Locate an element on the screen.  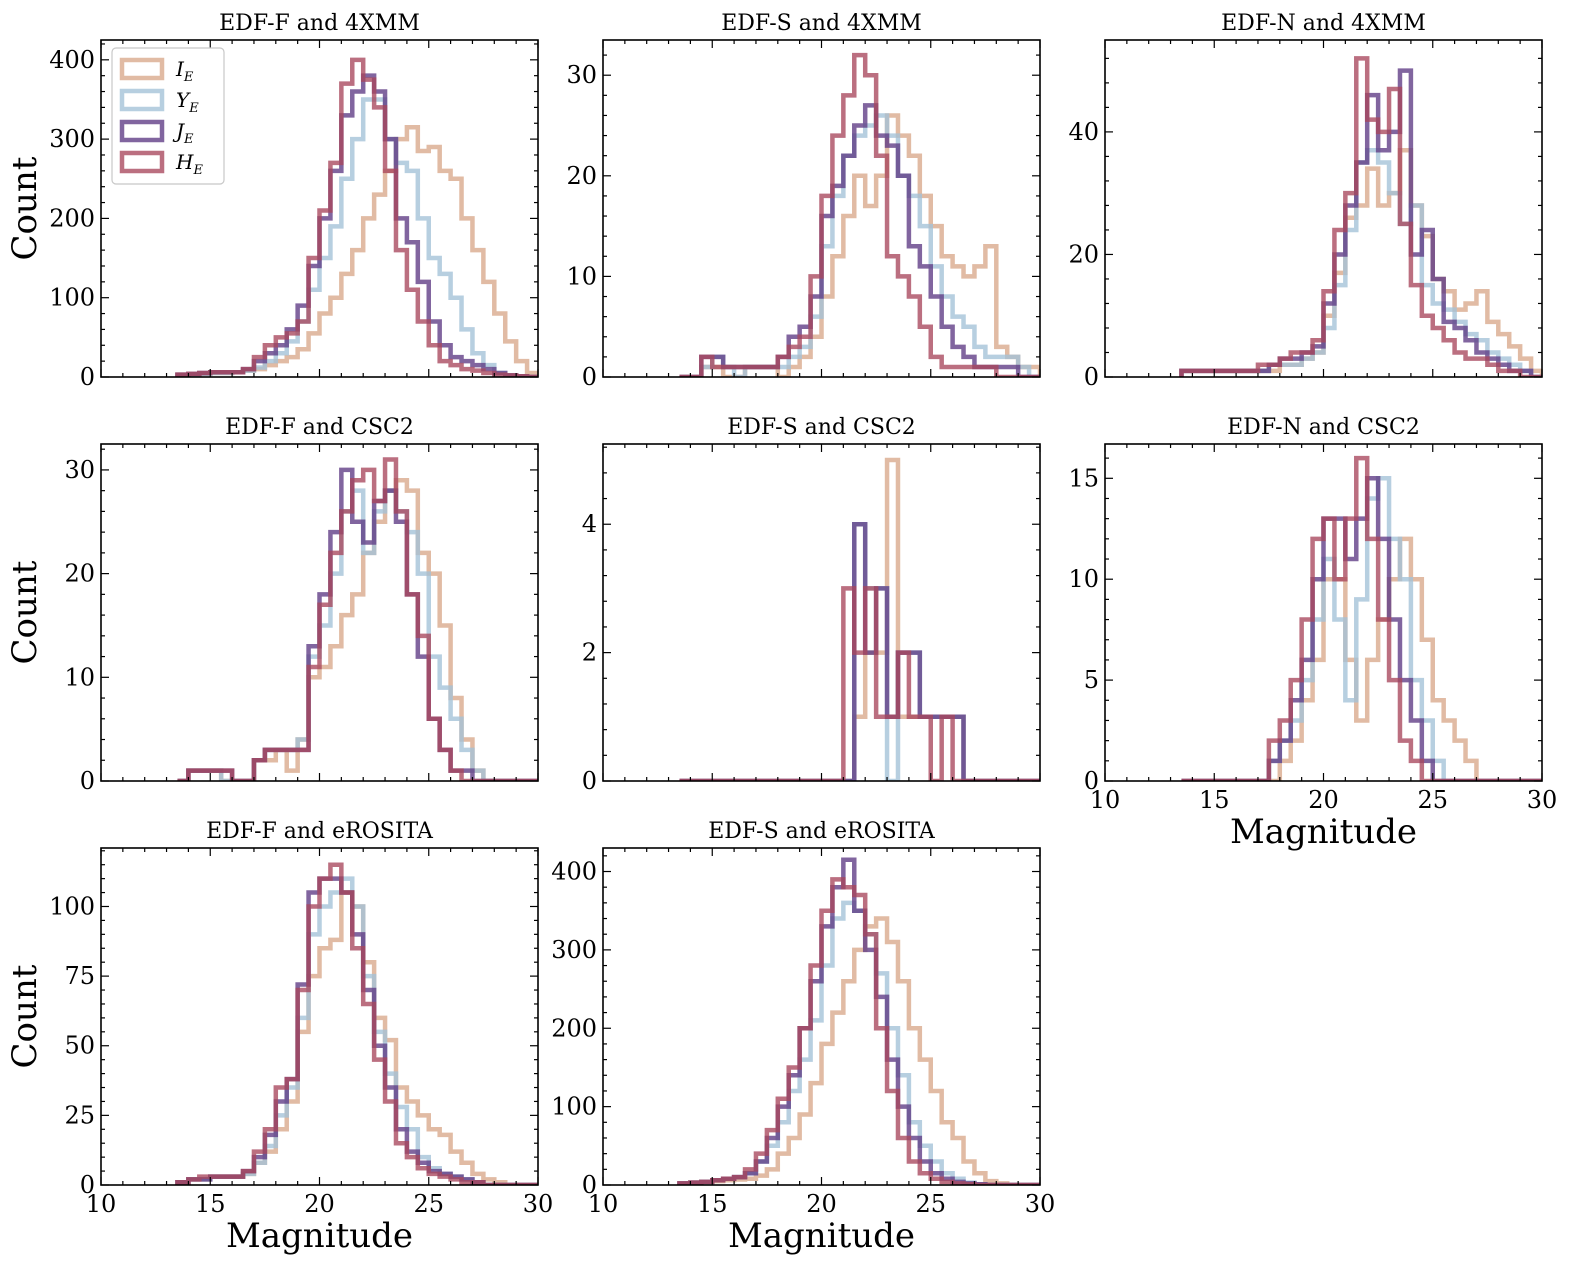
panel-title: EDF-S and 4XMM is located at coordinates (821, 23).